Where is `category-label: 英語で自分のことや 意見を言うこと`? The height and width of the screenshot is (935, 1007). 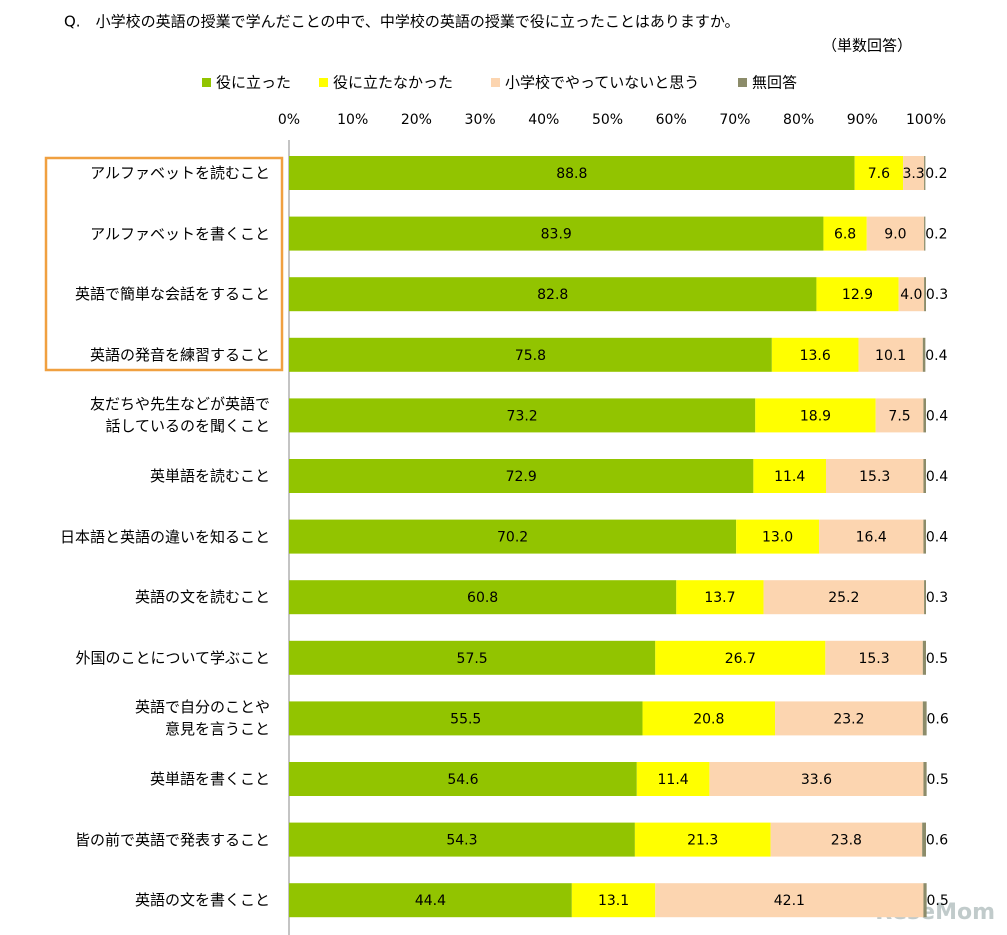
category-label: 英語で自分のことや 意見を言うこと is located at coordinates (202, 718).